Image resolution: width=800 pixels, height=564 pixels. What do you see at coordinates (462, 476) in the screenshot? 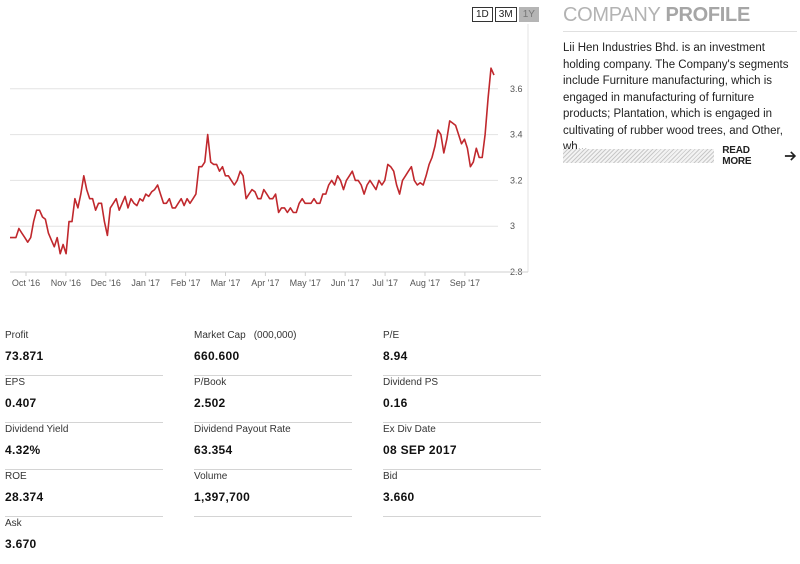
I see `stat-label: Bid` at bounding box center [462, 476].